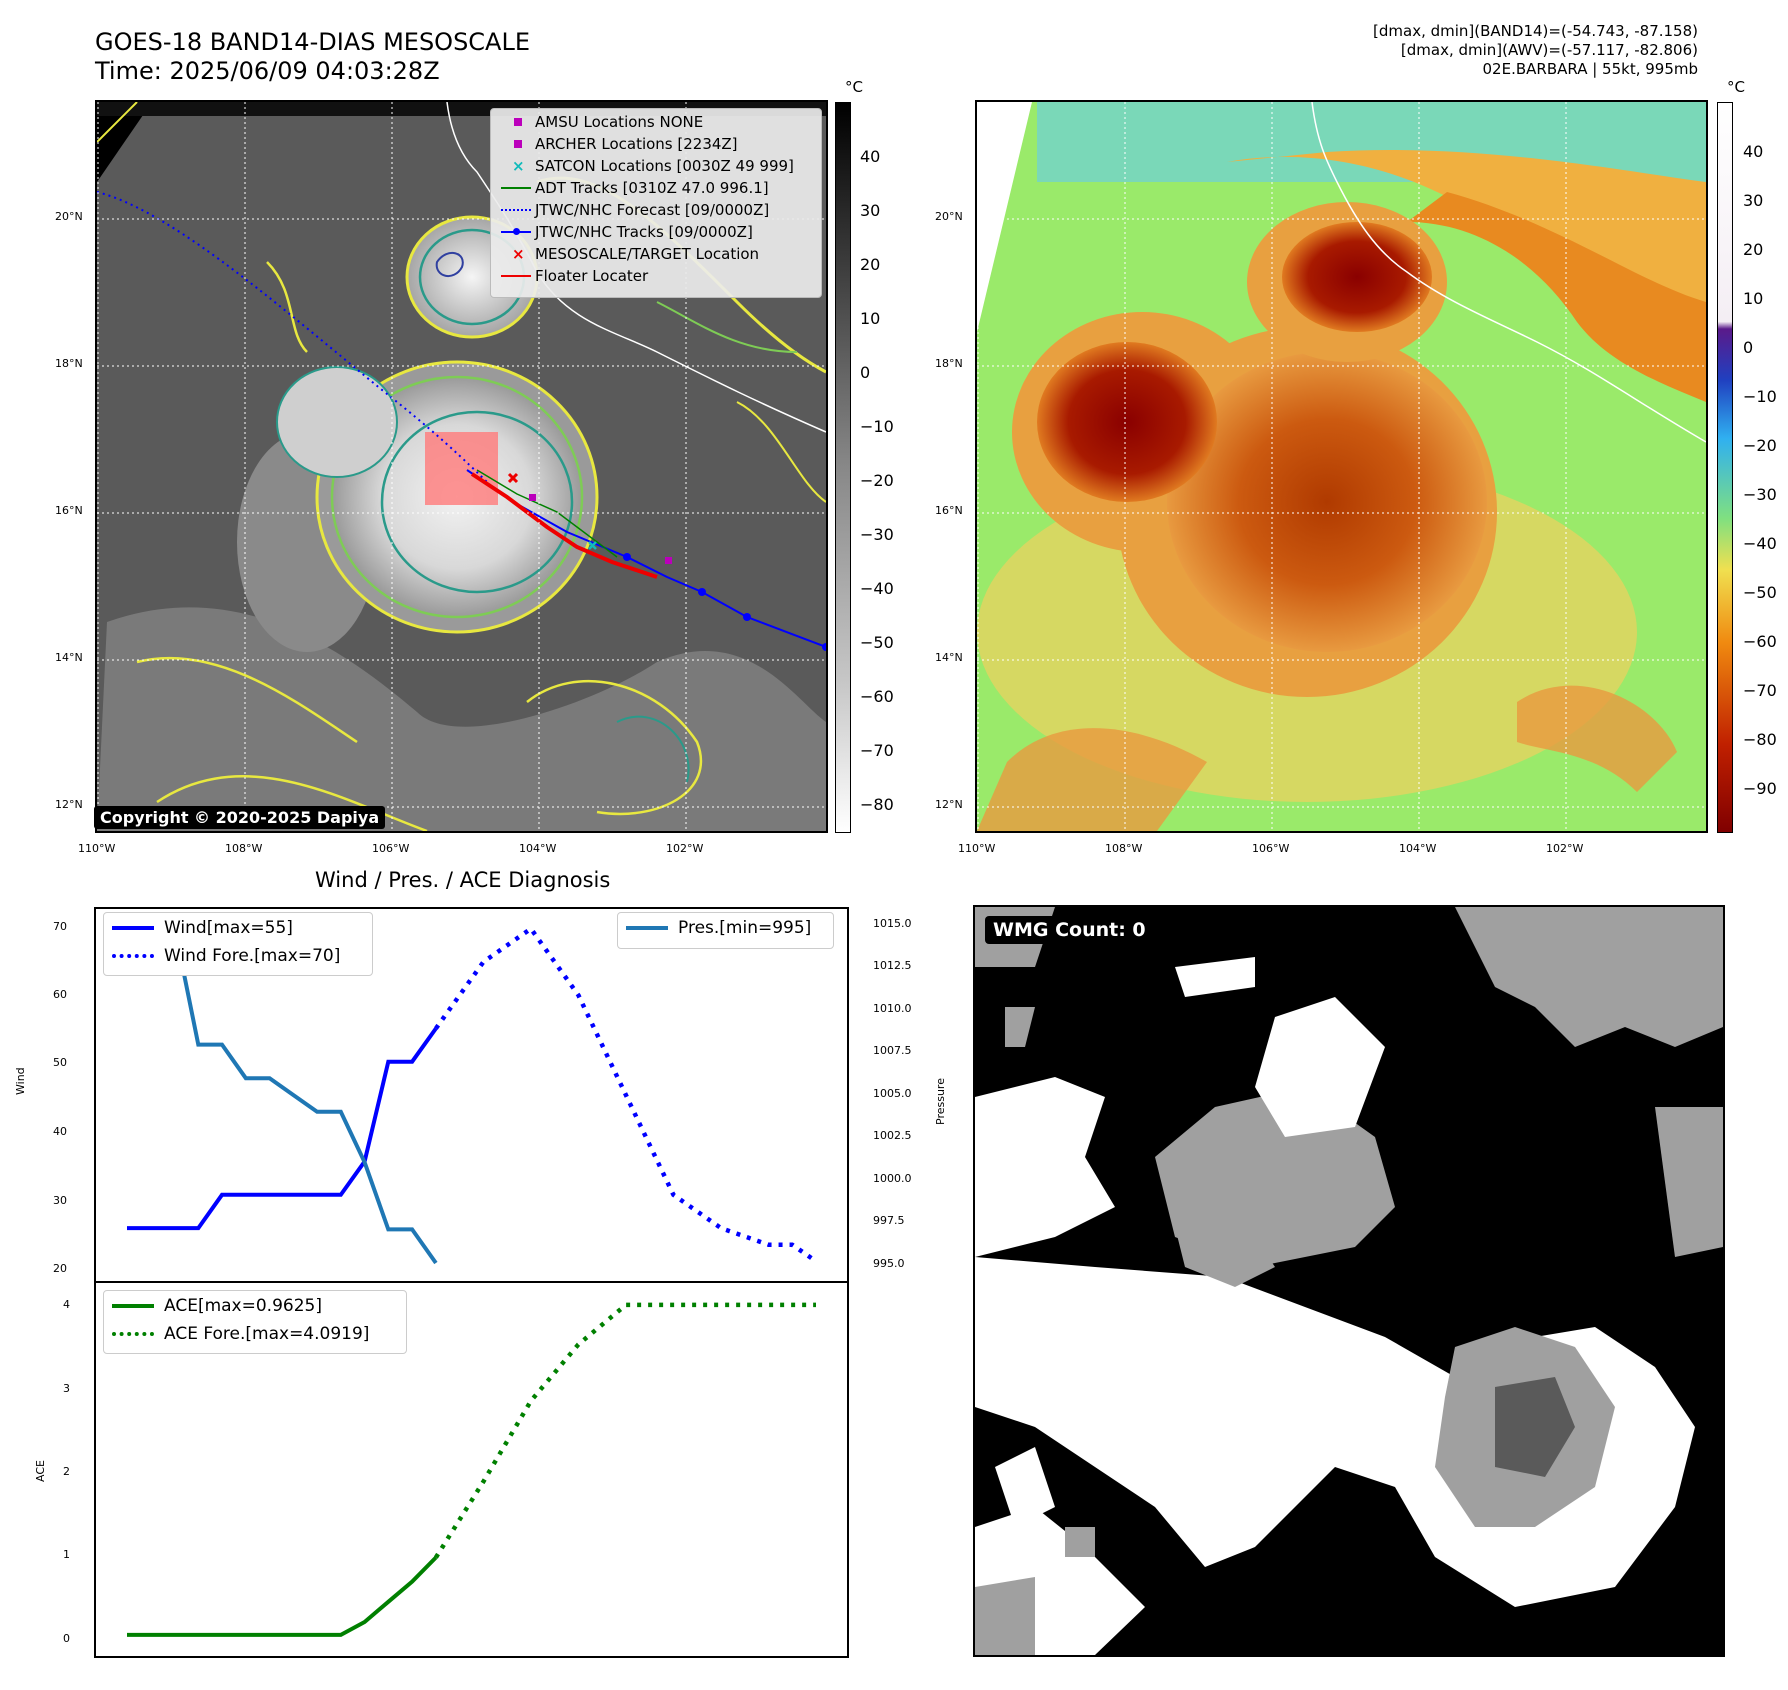 This screenshot has height=1690, width=1788. What do you see at coordinates (66, 1554) in the screenshot?
I see `ace-tick: 1` at bounding box center [66, 1554].